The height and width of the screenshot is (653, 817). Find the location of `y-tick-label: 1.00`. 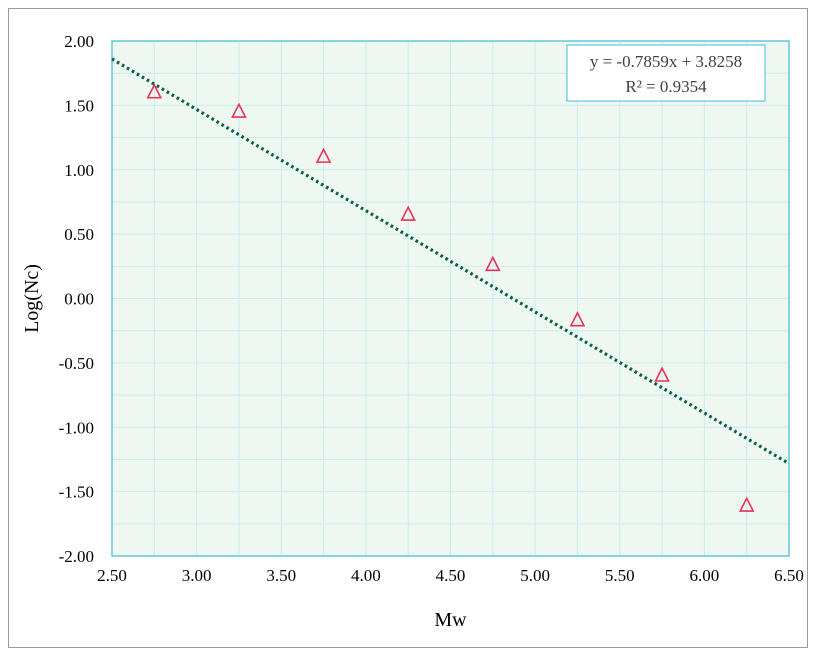

y-tick-label: 1.00 is located at coordinates (79, 170).